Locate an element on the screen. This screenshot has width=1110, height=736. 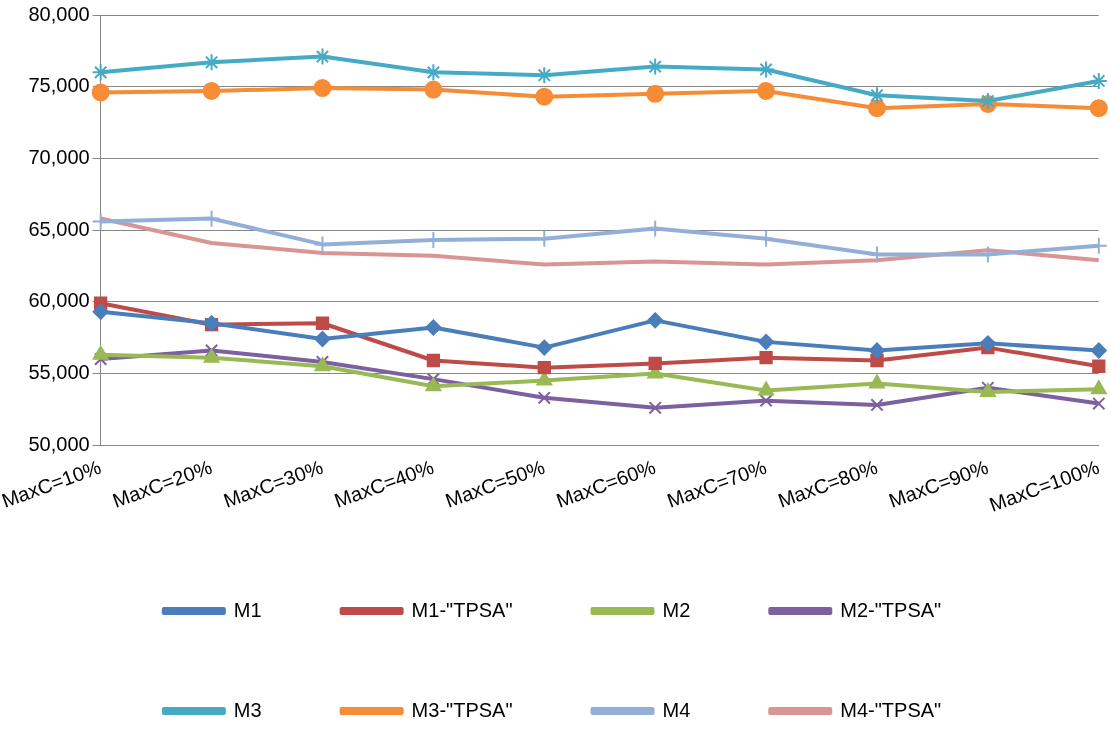
legend-label: M1 is located at coordinates (247, 609).